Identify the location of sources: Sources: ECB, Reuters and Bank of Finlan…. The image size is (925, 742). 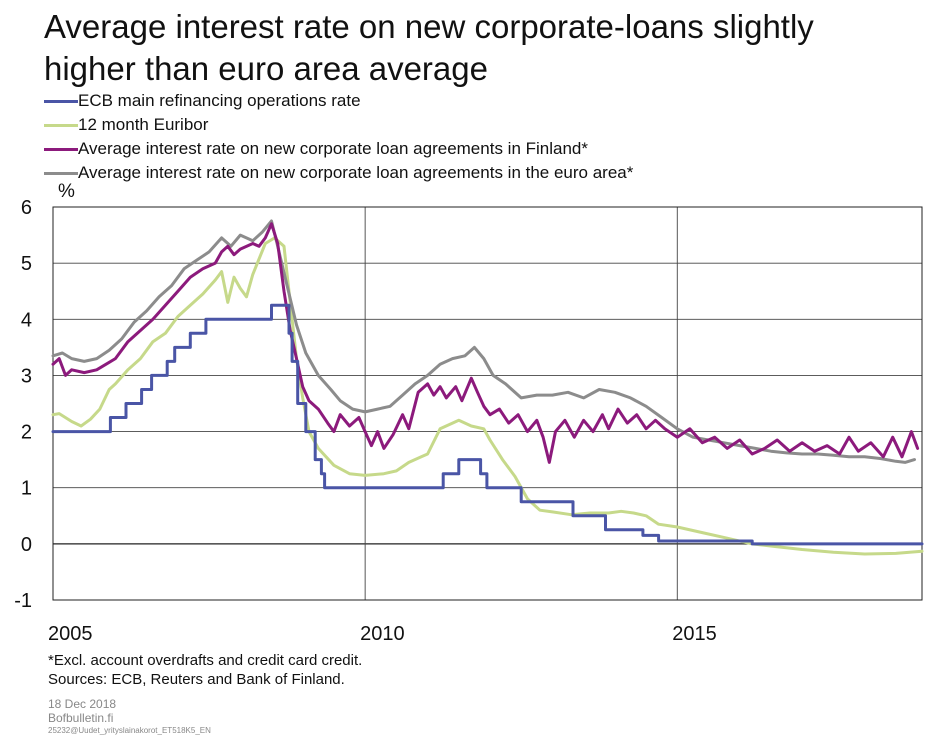
(196, 679).